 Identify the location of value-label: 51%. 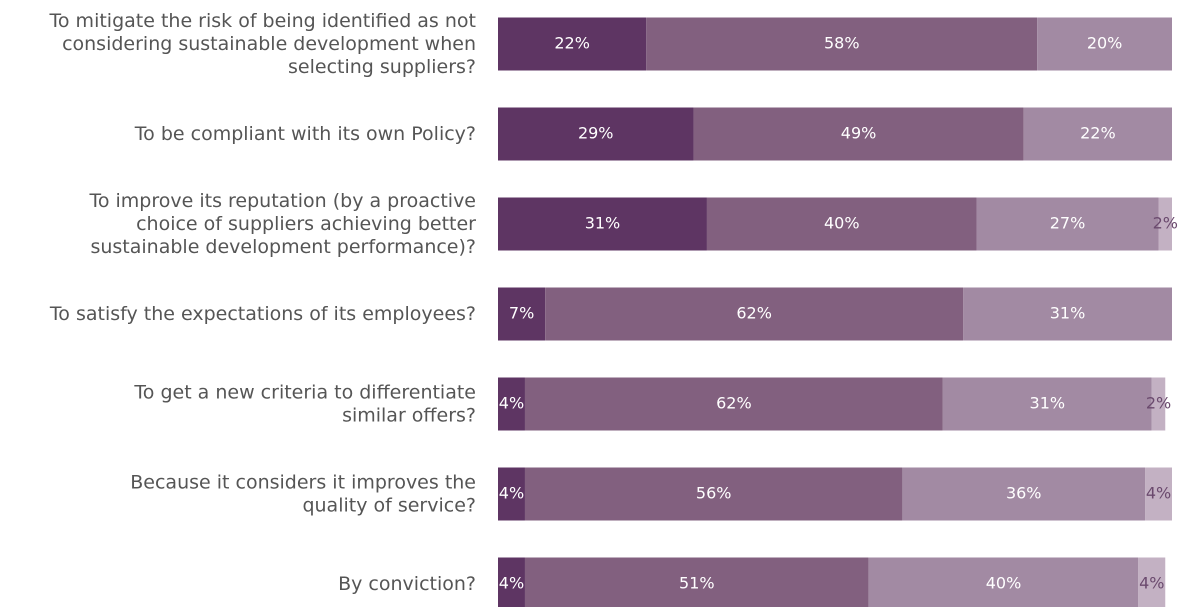
(697, 583).